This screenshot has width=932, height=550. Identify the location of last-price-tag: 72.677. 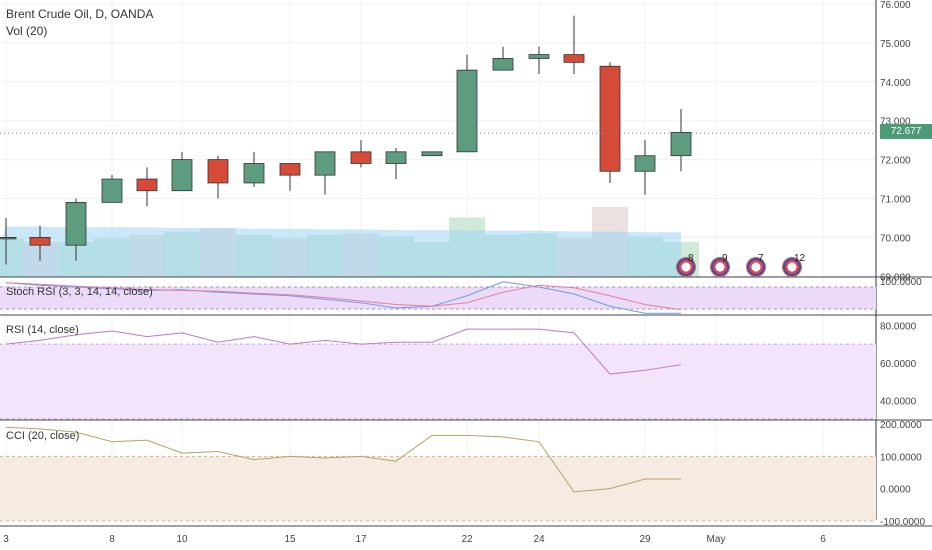
(906, 131).